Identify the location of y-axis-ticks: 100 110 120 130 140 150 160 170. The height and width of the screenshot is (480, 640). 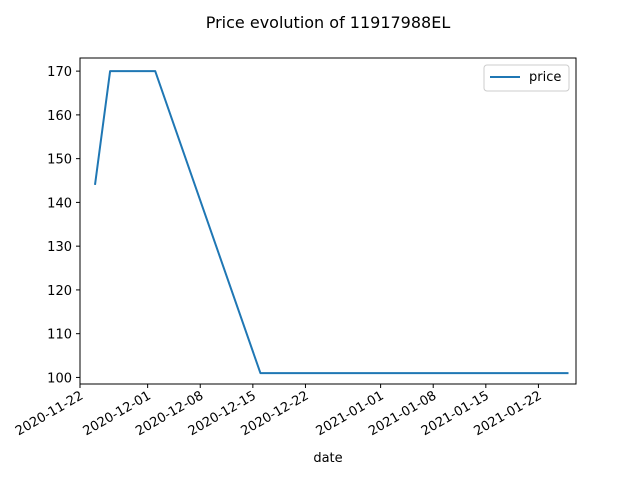
(63, 225).